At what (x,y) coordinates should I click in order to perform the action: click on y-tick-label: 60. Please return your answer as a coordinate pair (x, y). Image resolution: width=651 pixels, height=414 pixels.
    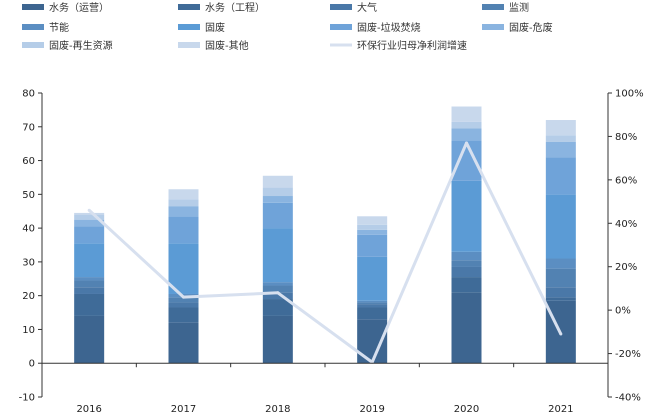
    Looking at the image, I should click on (28, 161).